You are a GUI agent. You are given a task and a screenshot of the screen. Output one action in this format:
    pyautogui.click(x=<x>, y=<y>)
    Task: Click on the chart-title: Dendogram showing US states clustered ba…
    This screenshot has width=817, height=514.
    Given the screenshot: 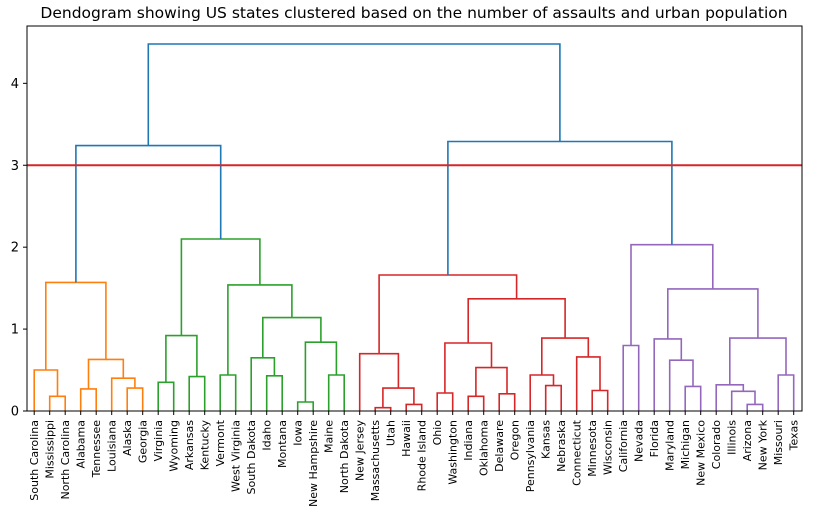 What is the action you would take?
    pyautogui.click(x=413, y=13)
    